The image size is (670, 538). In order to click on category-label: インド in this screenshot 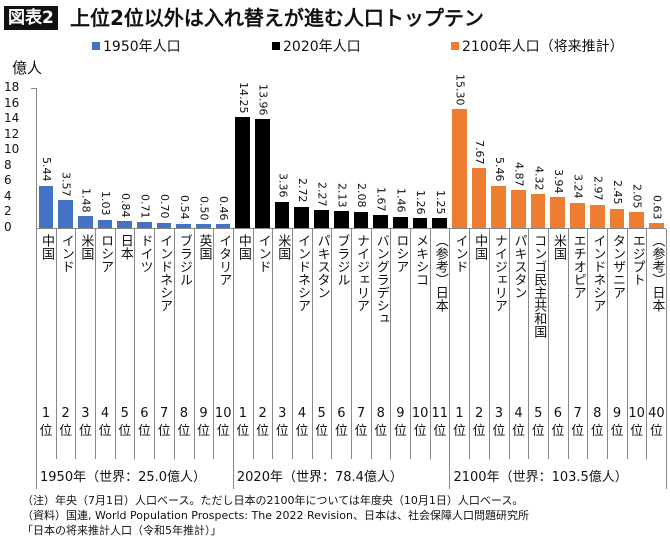, I will do `click(263, 253)`.